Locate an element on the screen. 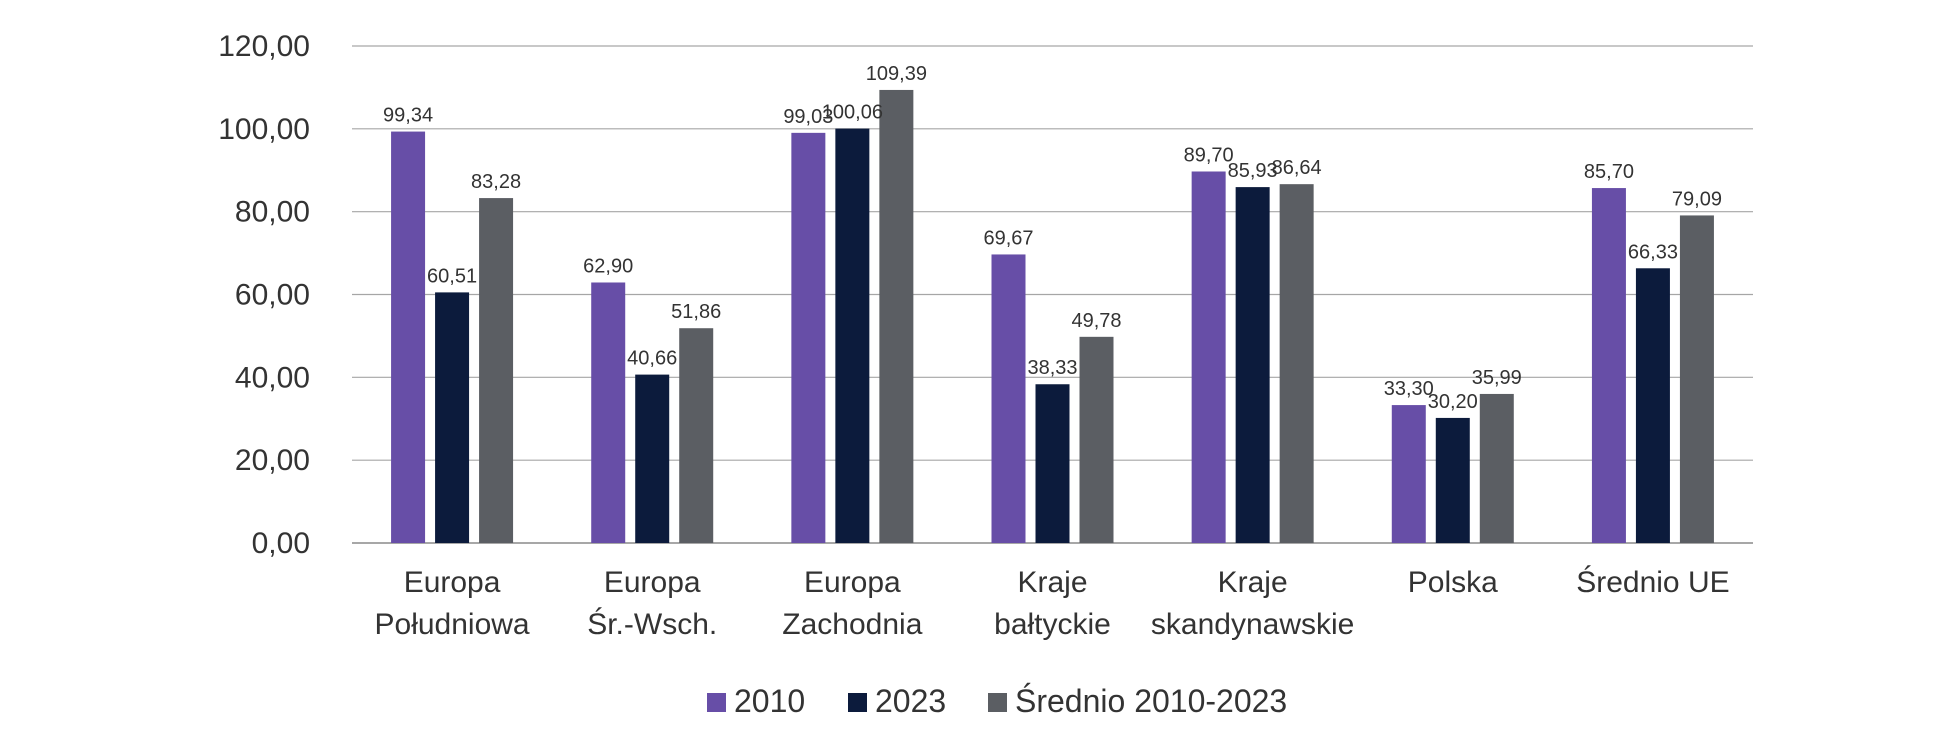  data-label: 35,99 is located at coordinates (1497, 378).